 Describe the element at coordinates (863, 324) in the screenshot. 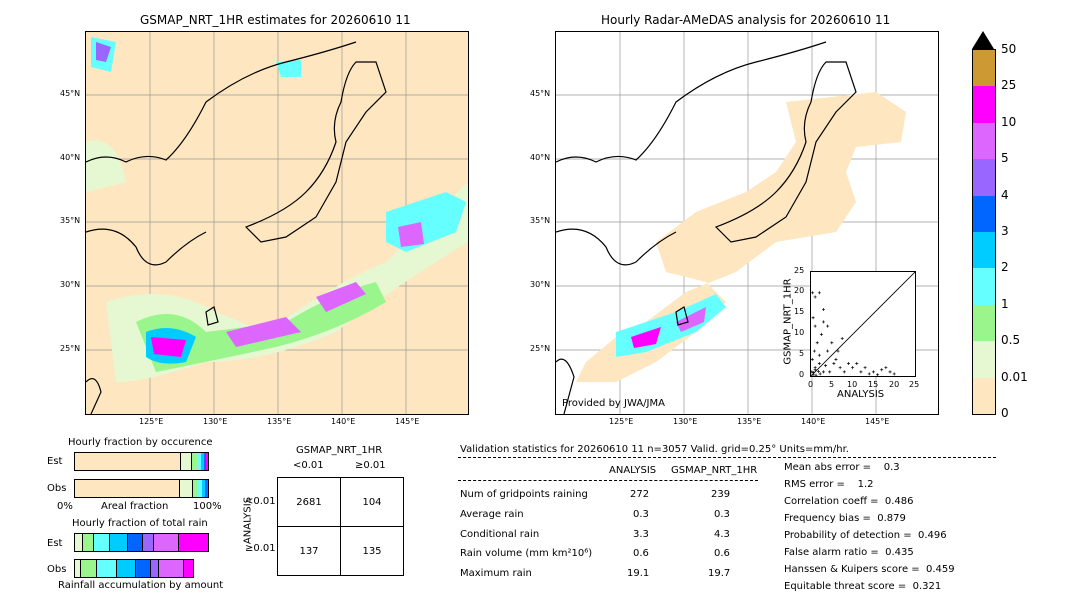

I see `scatter-svg` at that location.